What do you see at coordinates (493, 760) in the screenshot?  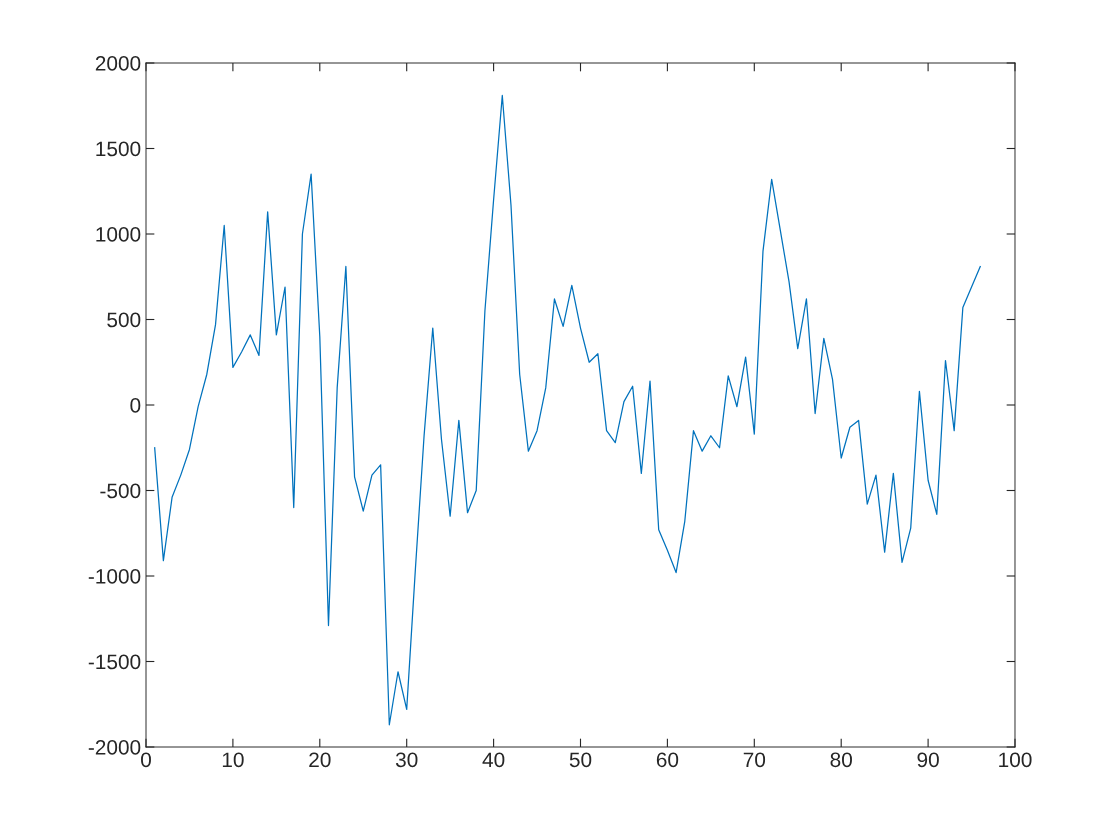 I see `x-tick-label: 40` at bounding box center [493, 760].